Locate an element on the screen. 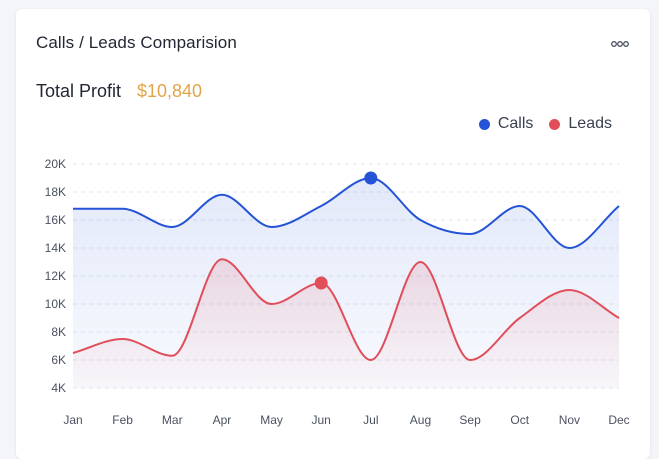 This screenshot has height=459, width=659. y-tick-label: 18K is located at coordinates (55, 192).